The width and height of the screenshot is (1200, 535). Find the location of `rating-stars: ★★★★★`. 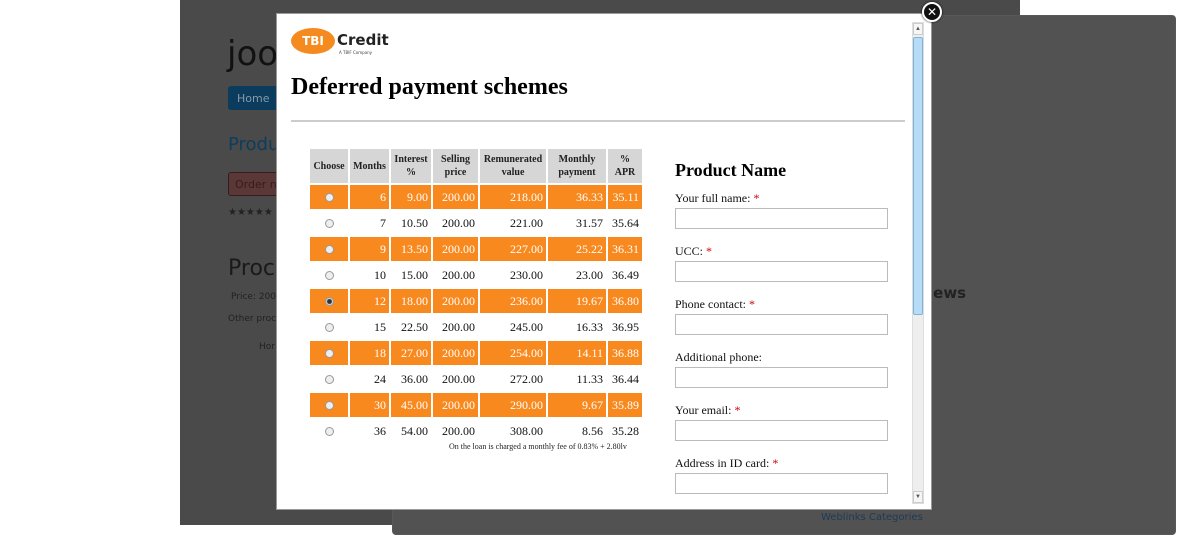

rating-stars: ★★★★★ is located at coordinates (250, 212).